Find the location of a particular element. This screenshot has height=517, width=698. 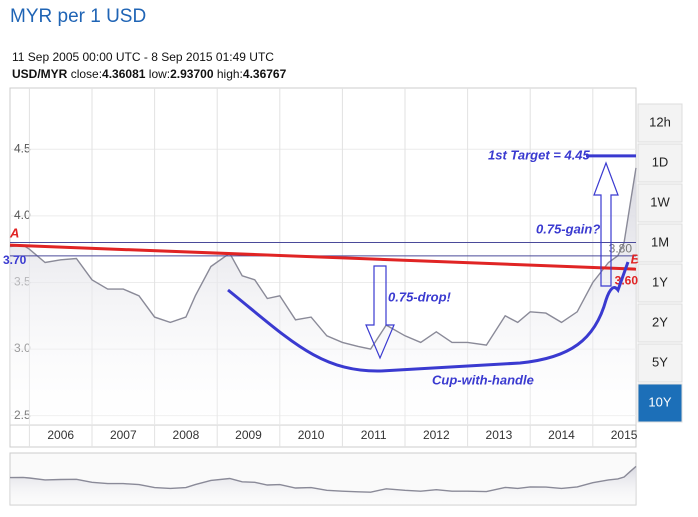

range-button-label: 5Y is located at coordinates (660, 361).